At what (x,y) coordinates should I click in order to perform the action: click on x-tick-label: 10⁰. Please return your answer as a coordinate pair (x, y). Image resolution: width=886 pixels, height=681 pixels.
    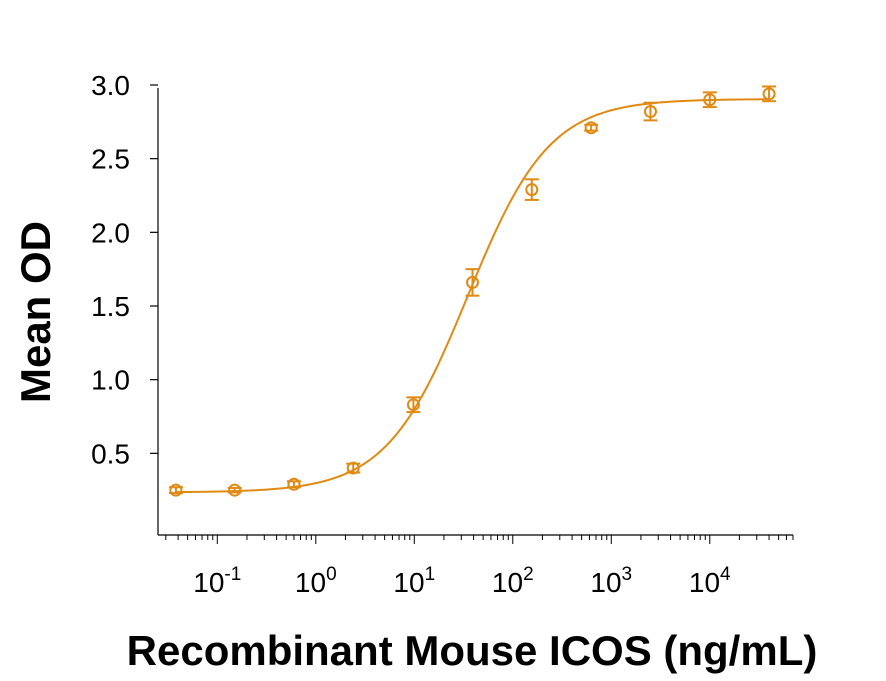
    Looking at the image, I should click on (316, 581).